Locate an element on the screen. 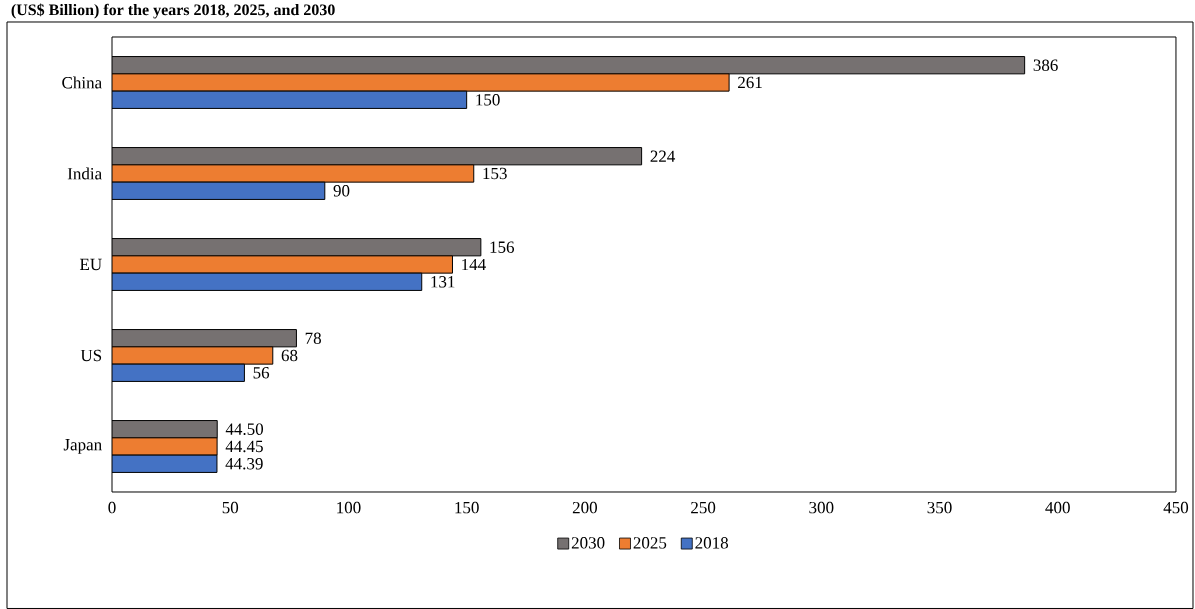 The height and width of the screenshot is (609, 1195). data-label: 44.45 is located at coordinates (244, 446).